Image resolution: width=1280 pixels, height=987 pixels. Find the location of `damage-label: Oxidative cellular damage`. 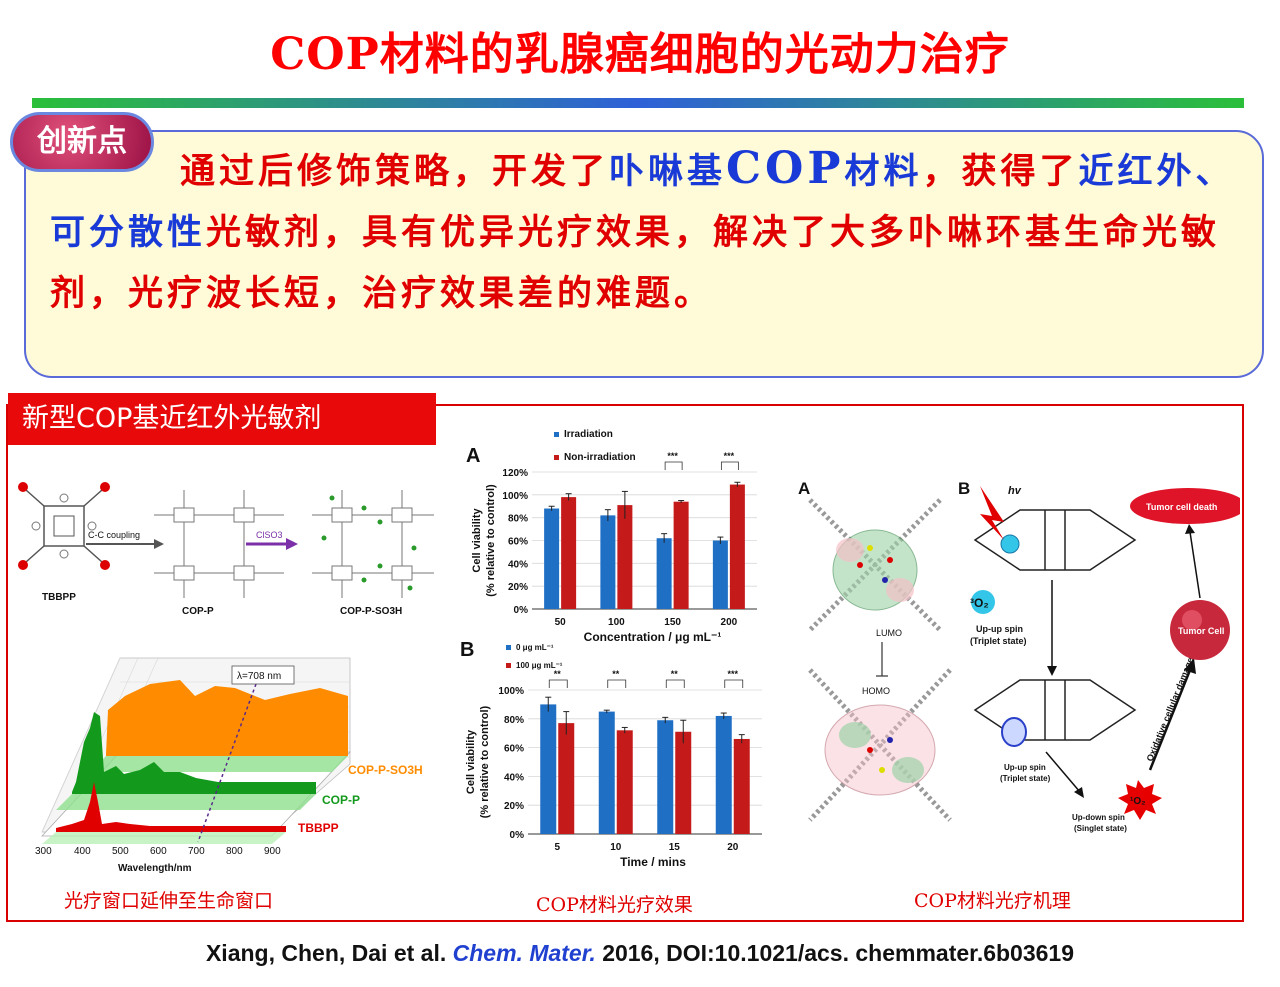

damage-label: Oxidative cellular damage is located at coordinates (1170, 709).